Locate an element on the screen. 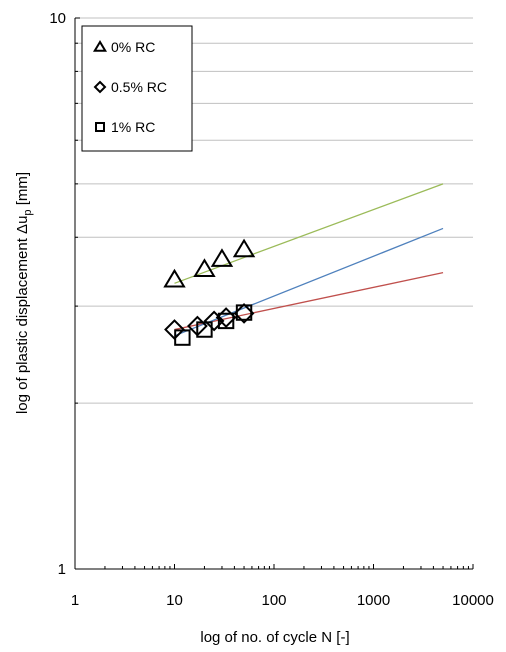  y-axis-title-subscript: p is located at coordinates (28, 212).